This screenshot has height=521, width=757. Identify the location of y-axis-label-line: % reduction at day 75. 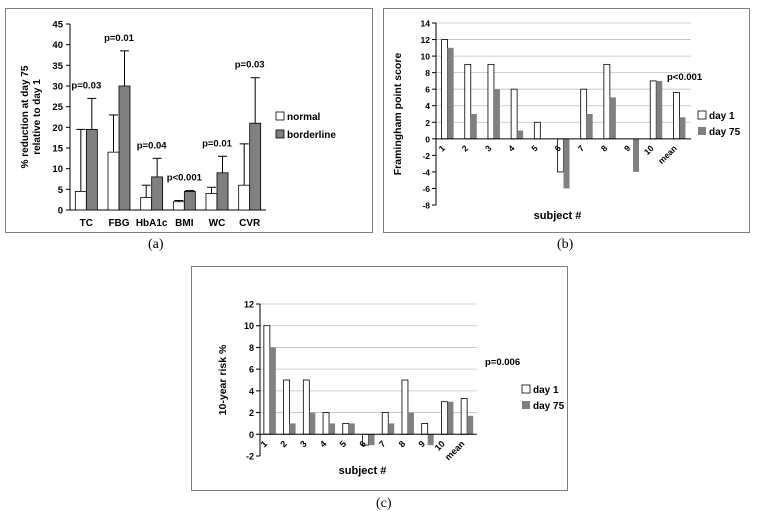
(25, 116).